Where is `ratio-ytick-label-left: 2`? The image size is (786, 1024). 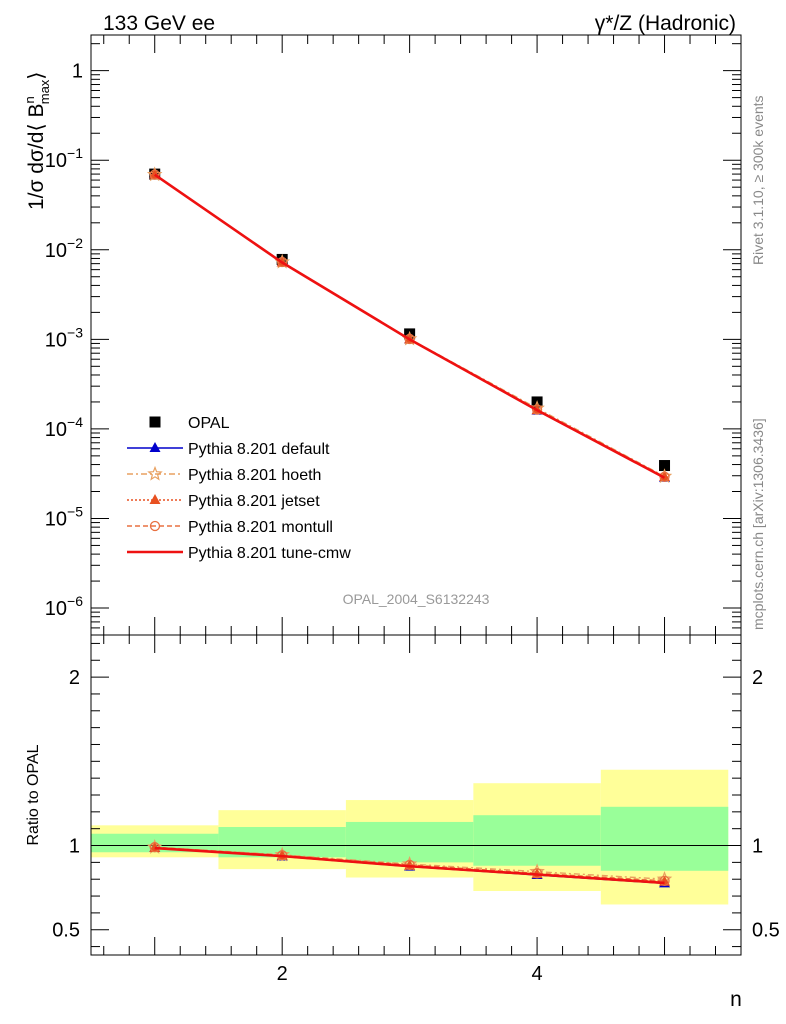 ratio-ytick-label-left: 2 is located at coordinates (74, 678).